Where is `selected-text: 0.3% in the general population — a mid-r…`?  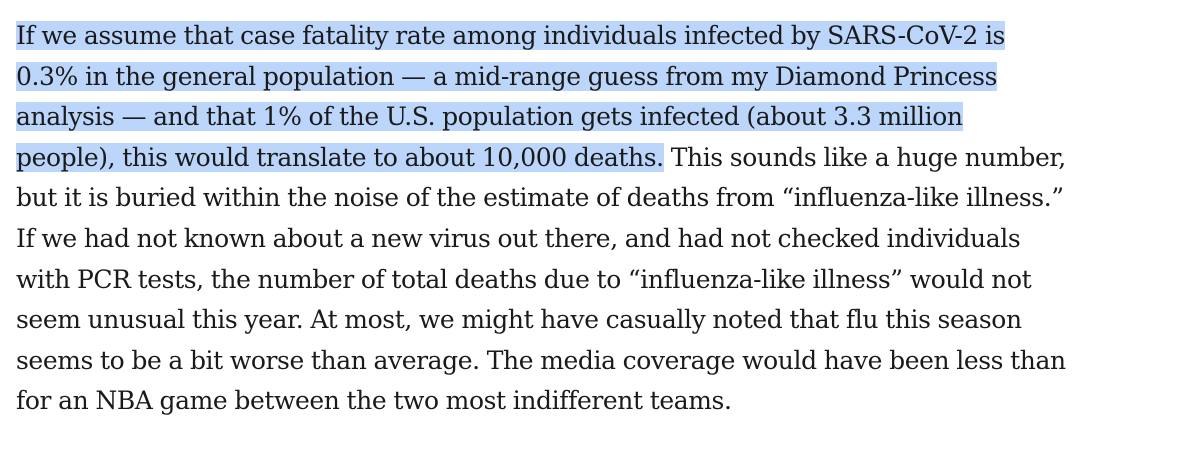 selected-text: 0.3% in the general population — a mid-r… is located at coordinates (507, 76).